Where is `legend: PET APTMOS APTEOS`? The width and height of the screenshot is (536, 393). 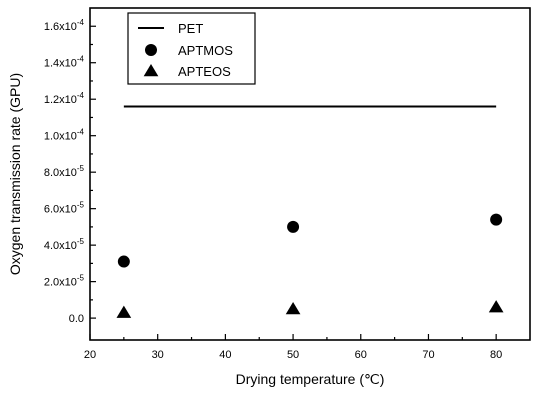 legend: PET APTMOS APTEOS is located at coordinates (191, 48).